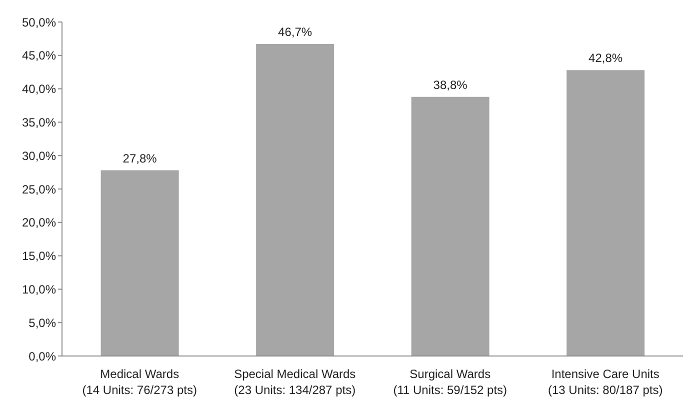 The height and width of the screenshot is (406, 689). What do you see at coordinates (39, 256) in the screenshot?
I see `y-tick-label: 15,0%` at bounding box center [39, 256].